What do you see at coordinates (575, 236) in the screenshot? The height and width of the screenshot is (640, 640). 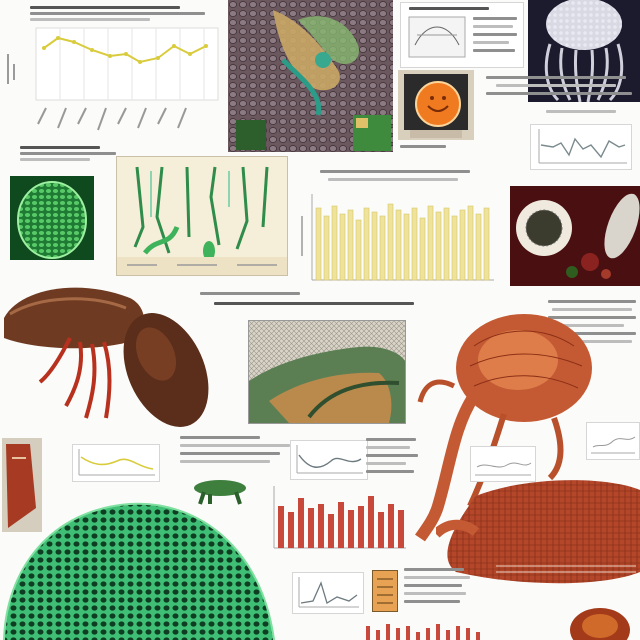 I see `petri-dish-photo` at bounding box center [575, 236].